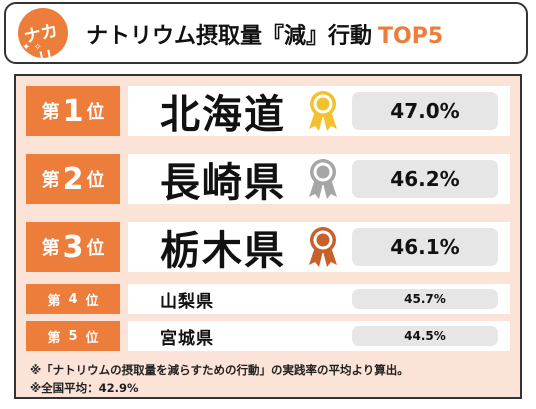 The image size is (536, 409). I want to click on footnote-method: ※「ナトリウムの摂取量を減らすための行動」の実践率の平均より算出。, so click(219, 370).